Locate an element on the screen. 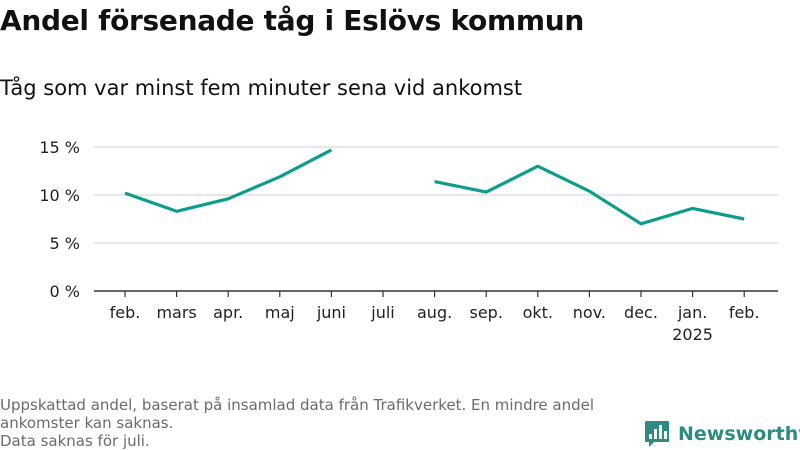  x-tick-label: maj is located at coordinates (280, 312).